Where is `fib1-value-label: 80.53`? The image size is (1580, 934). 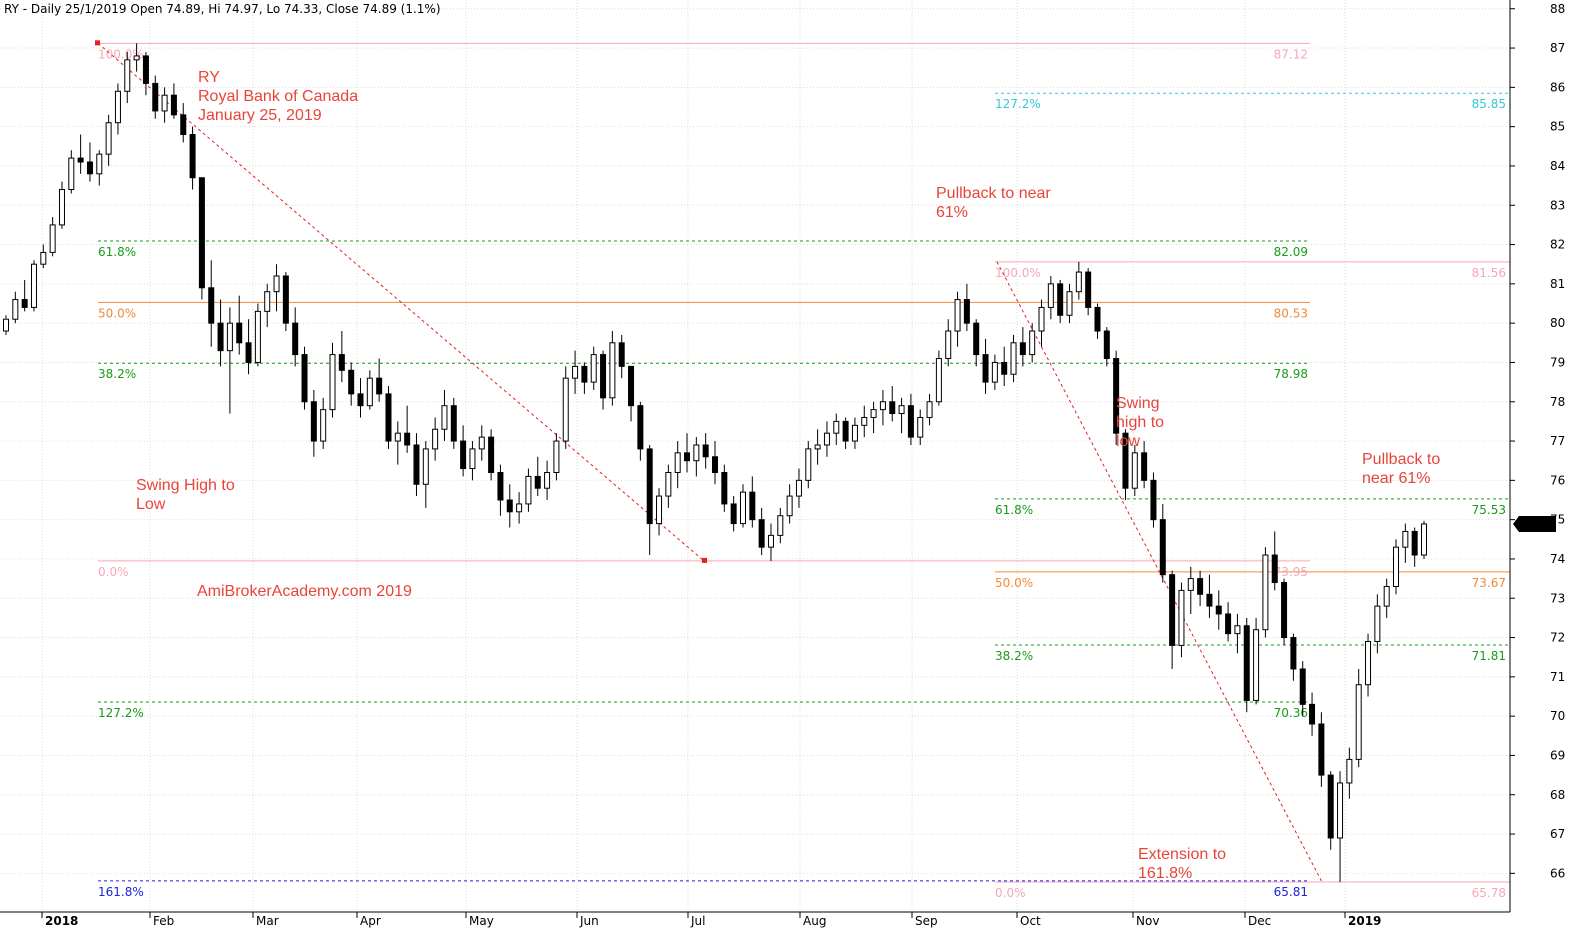 fib1-value-label: 80.53 is located at coordinates (1291, 313).